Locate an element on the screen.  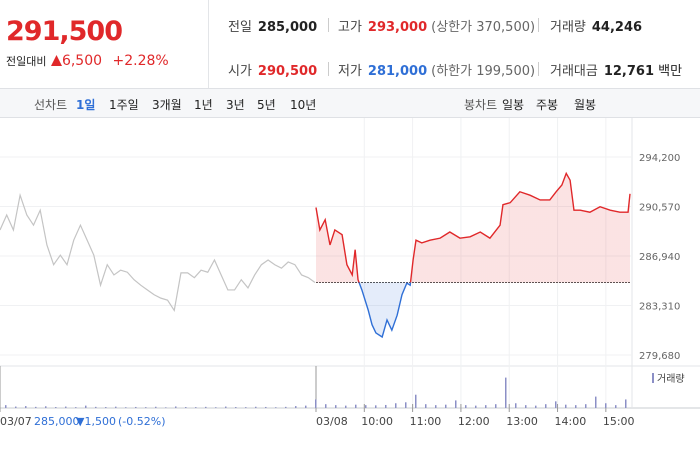
period-tab: 5년 is located at coordinates (266, 105).